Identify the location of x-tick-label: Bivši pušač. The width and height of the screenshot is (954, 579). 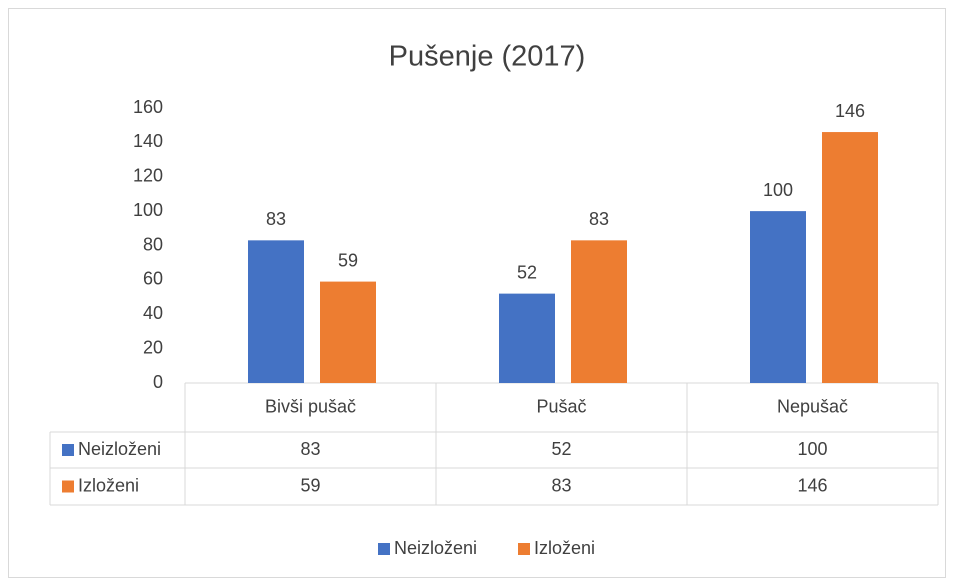
(310, 406).